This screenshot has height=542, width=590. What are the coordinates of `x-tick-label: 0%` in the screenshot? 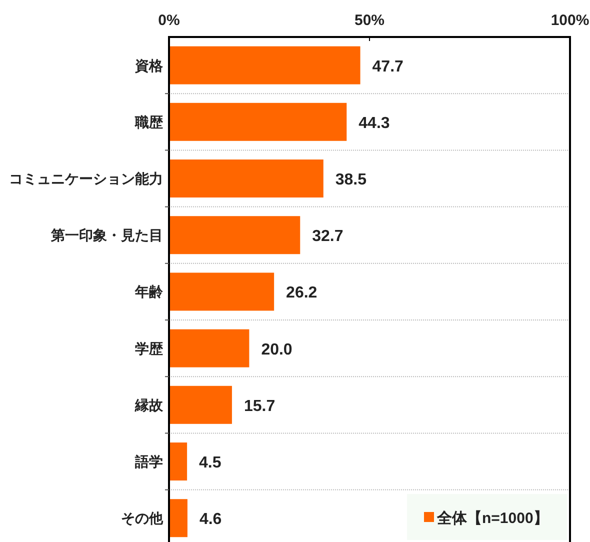 It's located at (169, 20).